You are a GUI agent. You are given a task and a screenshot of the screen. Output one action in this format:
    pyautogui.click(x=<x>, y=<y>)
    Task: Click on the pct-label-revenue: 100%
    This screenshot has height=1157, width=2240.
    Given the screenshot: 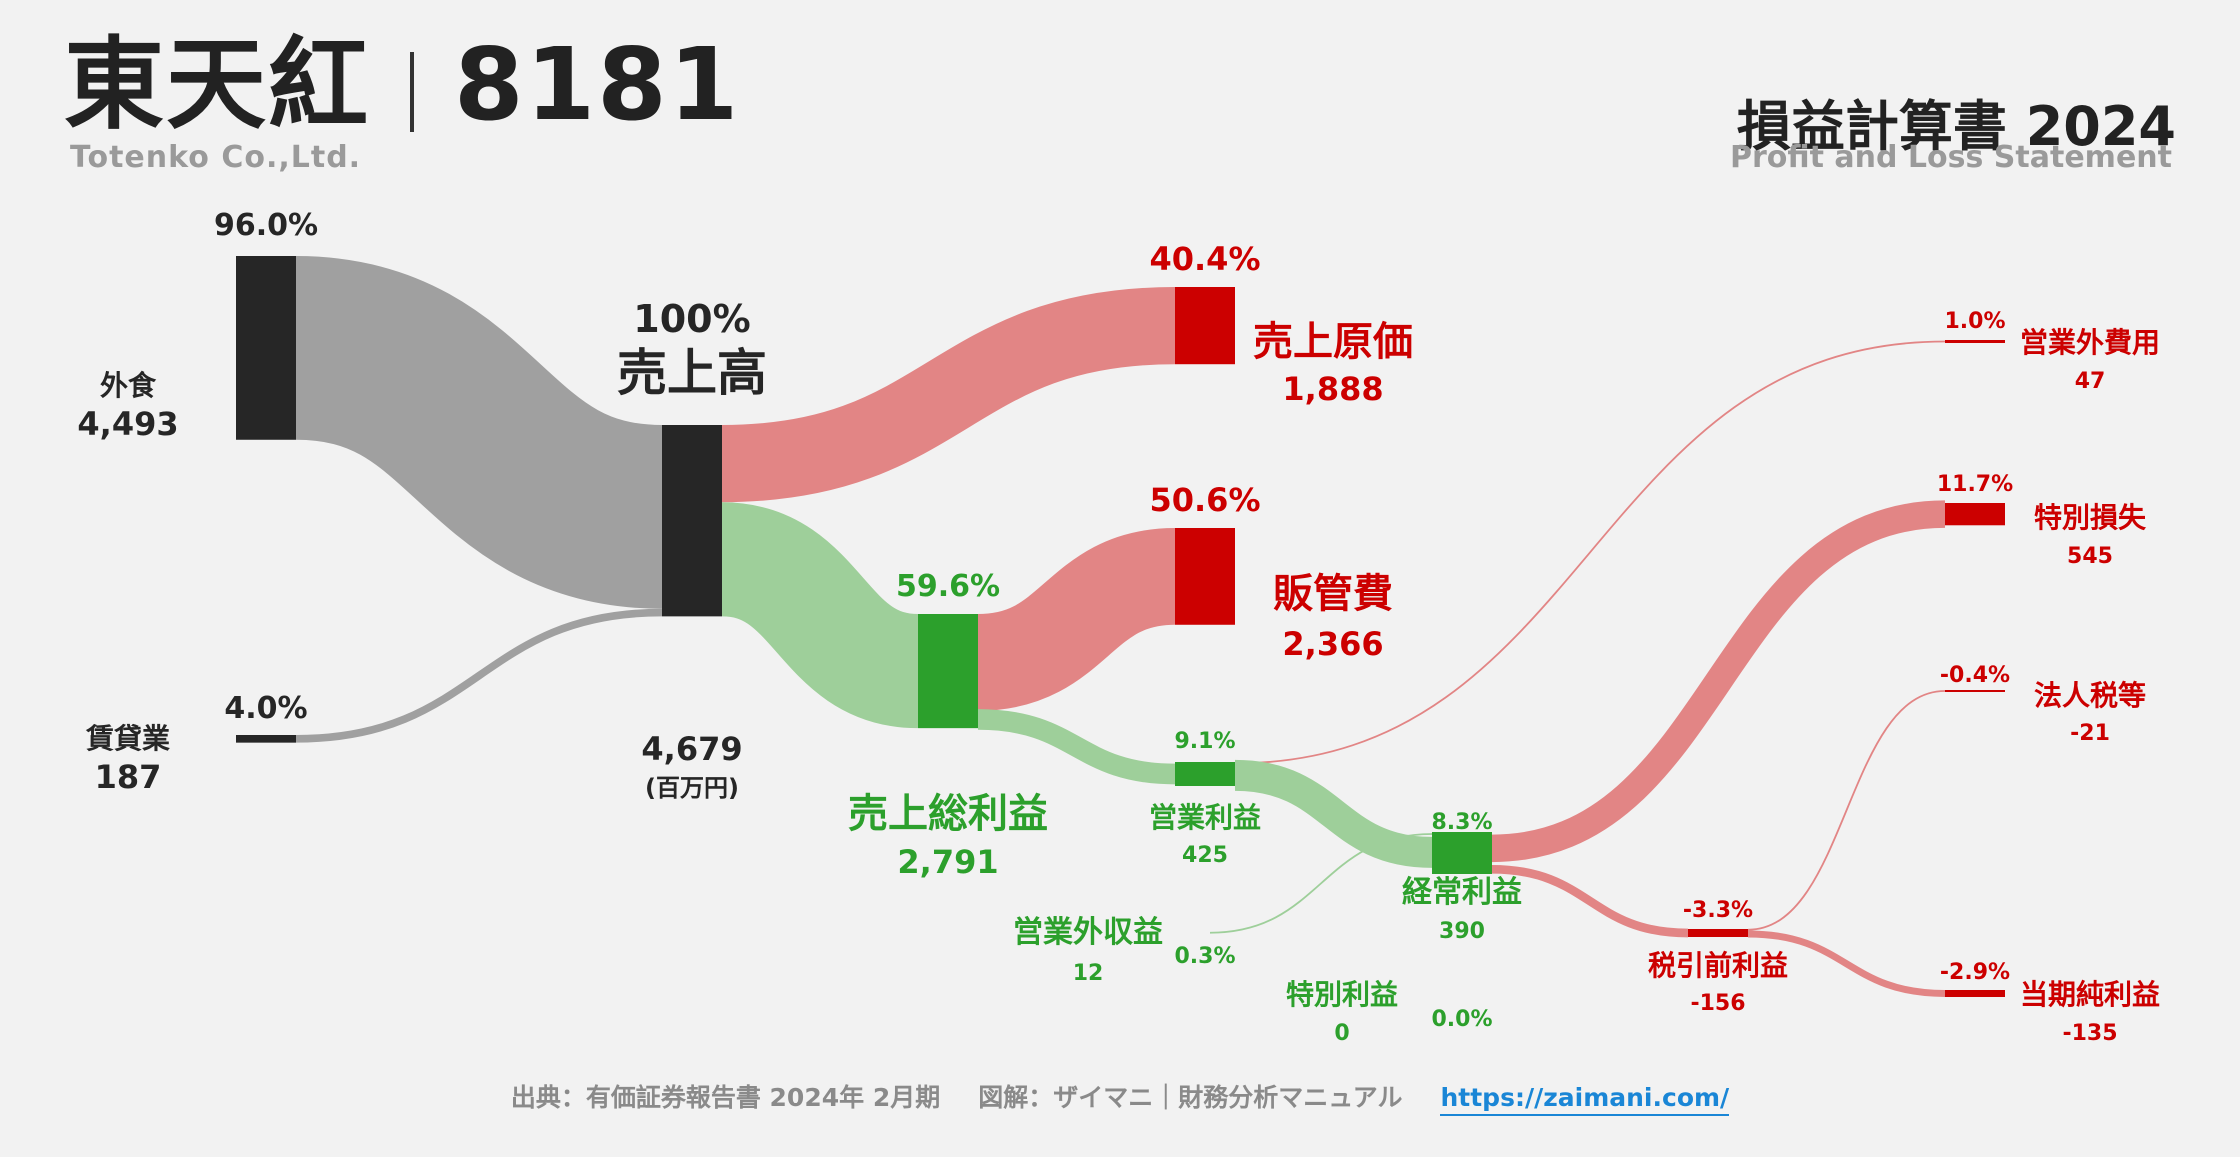 What is the action you would take?
    pyautogui.click(x=691, y=319)
    